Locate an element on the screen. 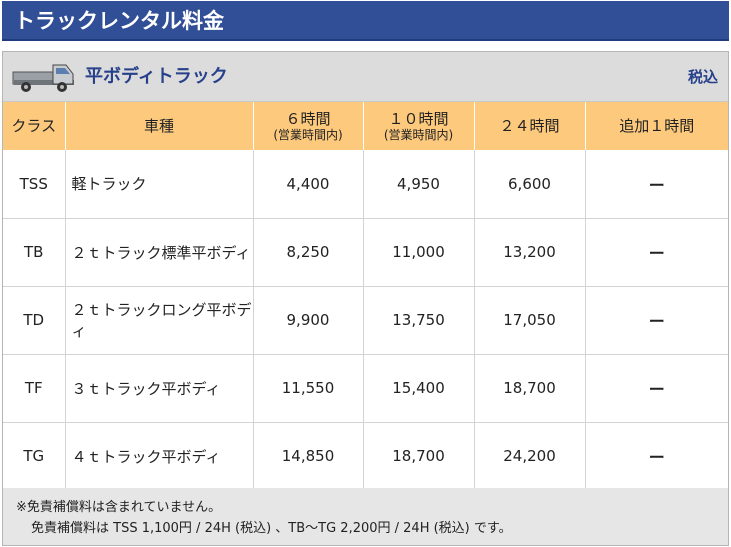 The image size is (731, 547). cell-10h-price: 15,400 is located at coordinates (418, 388).